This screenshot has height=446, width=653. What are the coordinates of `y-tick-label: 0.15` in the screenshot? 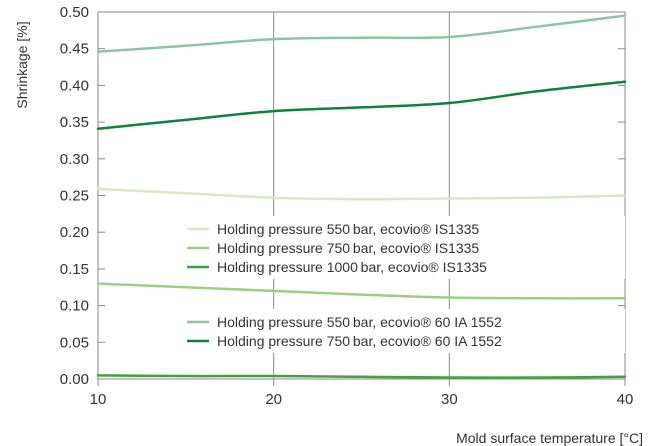 It's located at (74, 269).